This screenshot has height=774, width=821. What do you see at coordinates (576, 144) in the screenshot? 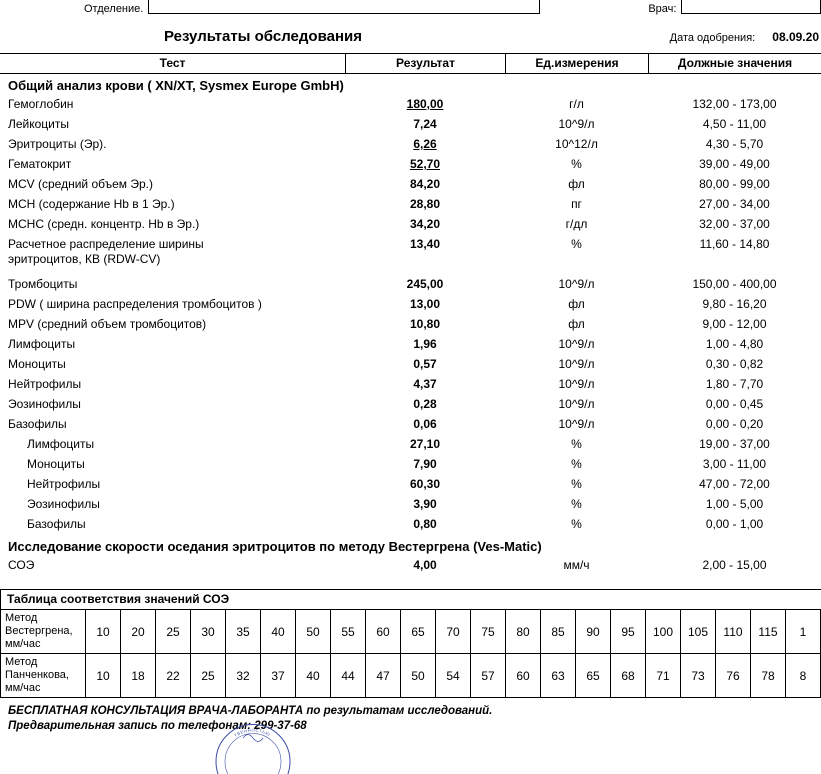
I see `units: 10^12/л` at bounding box center [576, 144].